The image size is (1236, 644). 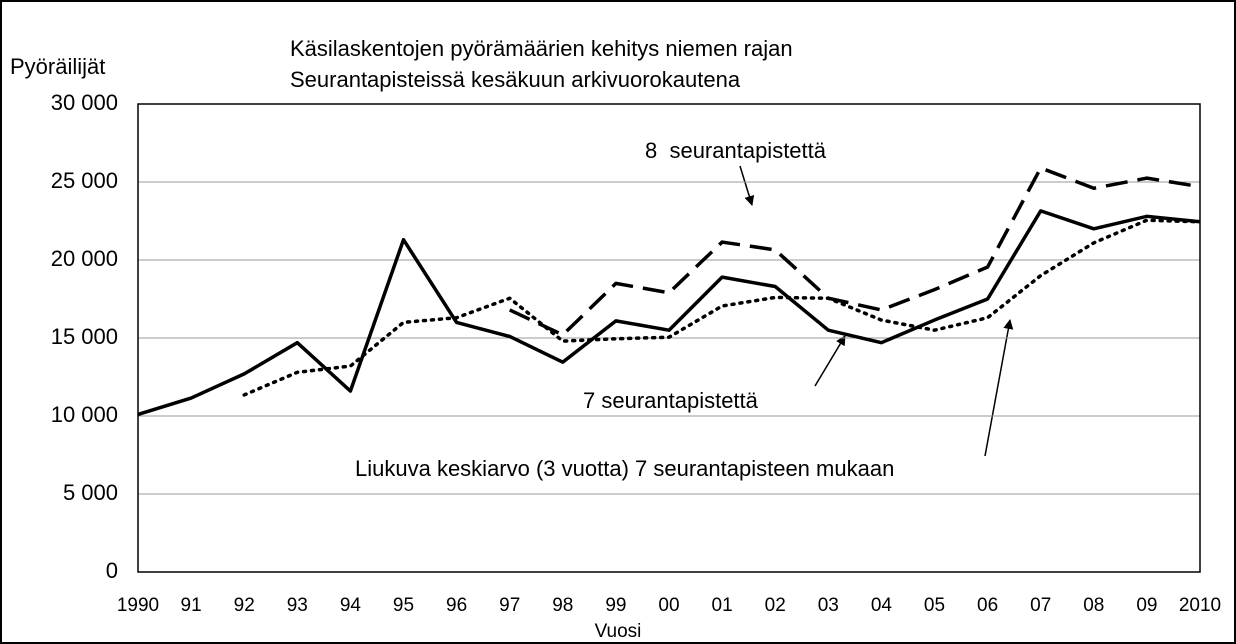 I want to click on y-tick-label: 30 000, so click(x=84, y=102).